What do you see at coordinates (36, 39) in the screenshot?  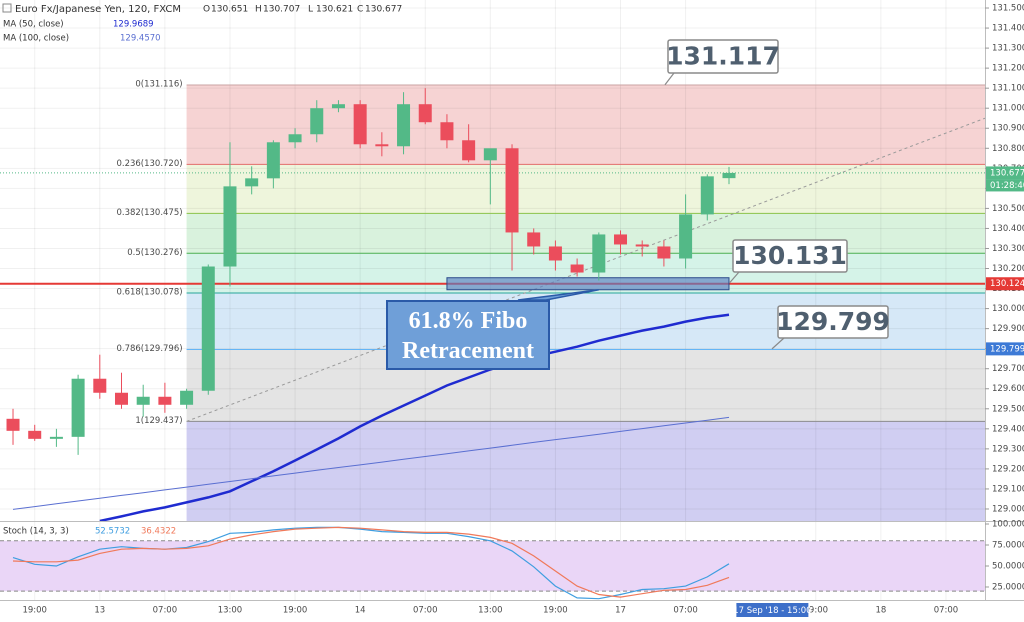 I see `legend-name: MA (100, close)` at bounding box center [36, 39].